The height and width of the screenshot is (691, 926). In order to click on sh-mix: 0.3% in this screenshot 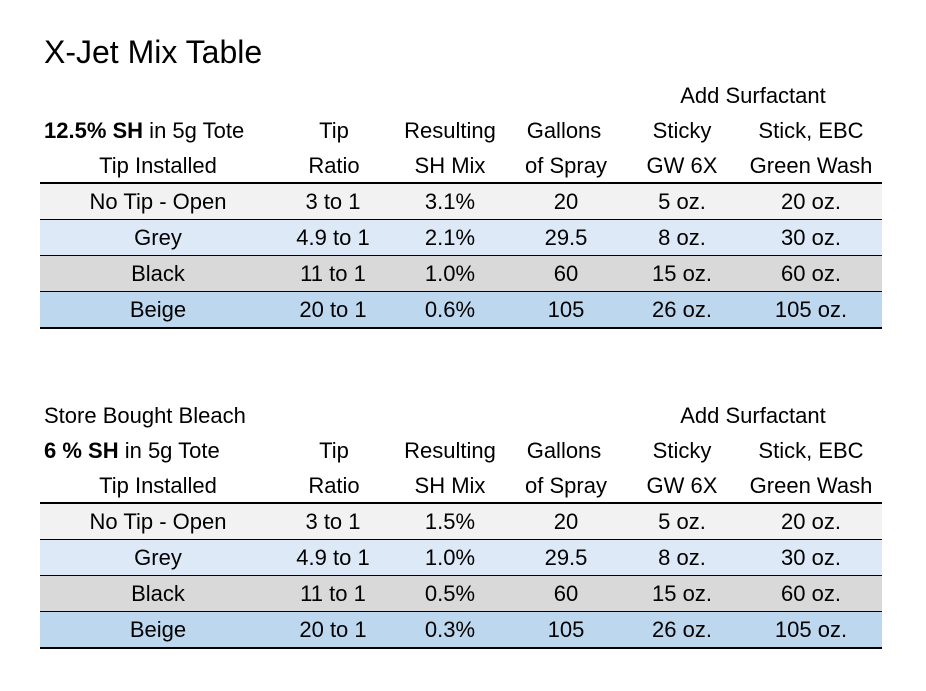, I will do `click(450, 629)`.